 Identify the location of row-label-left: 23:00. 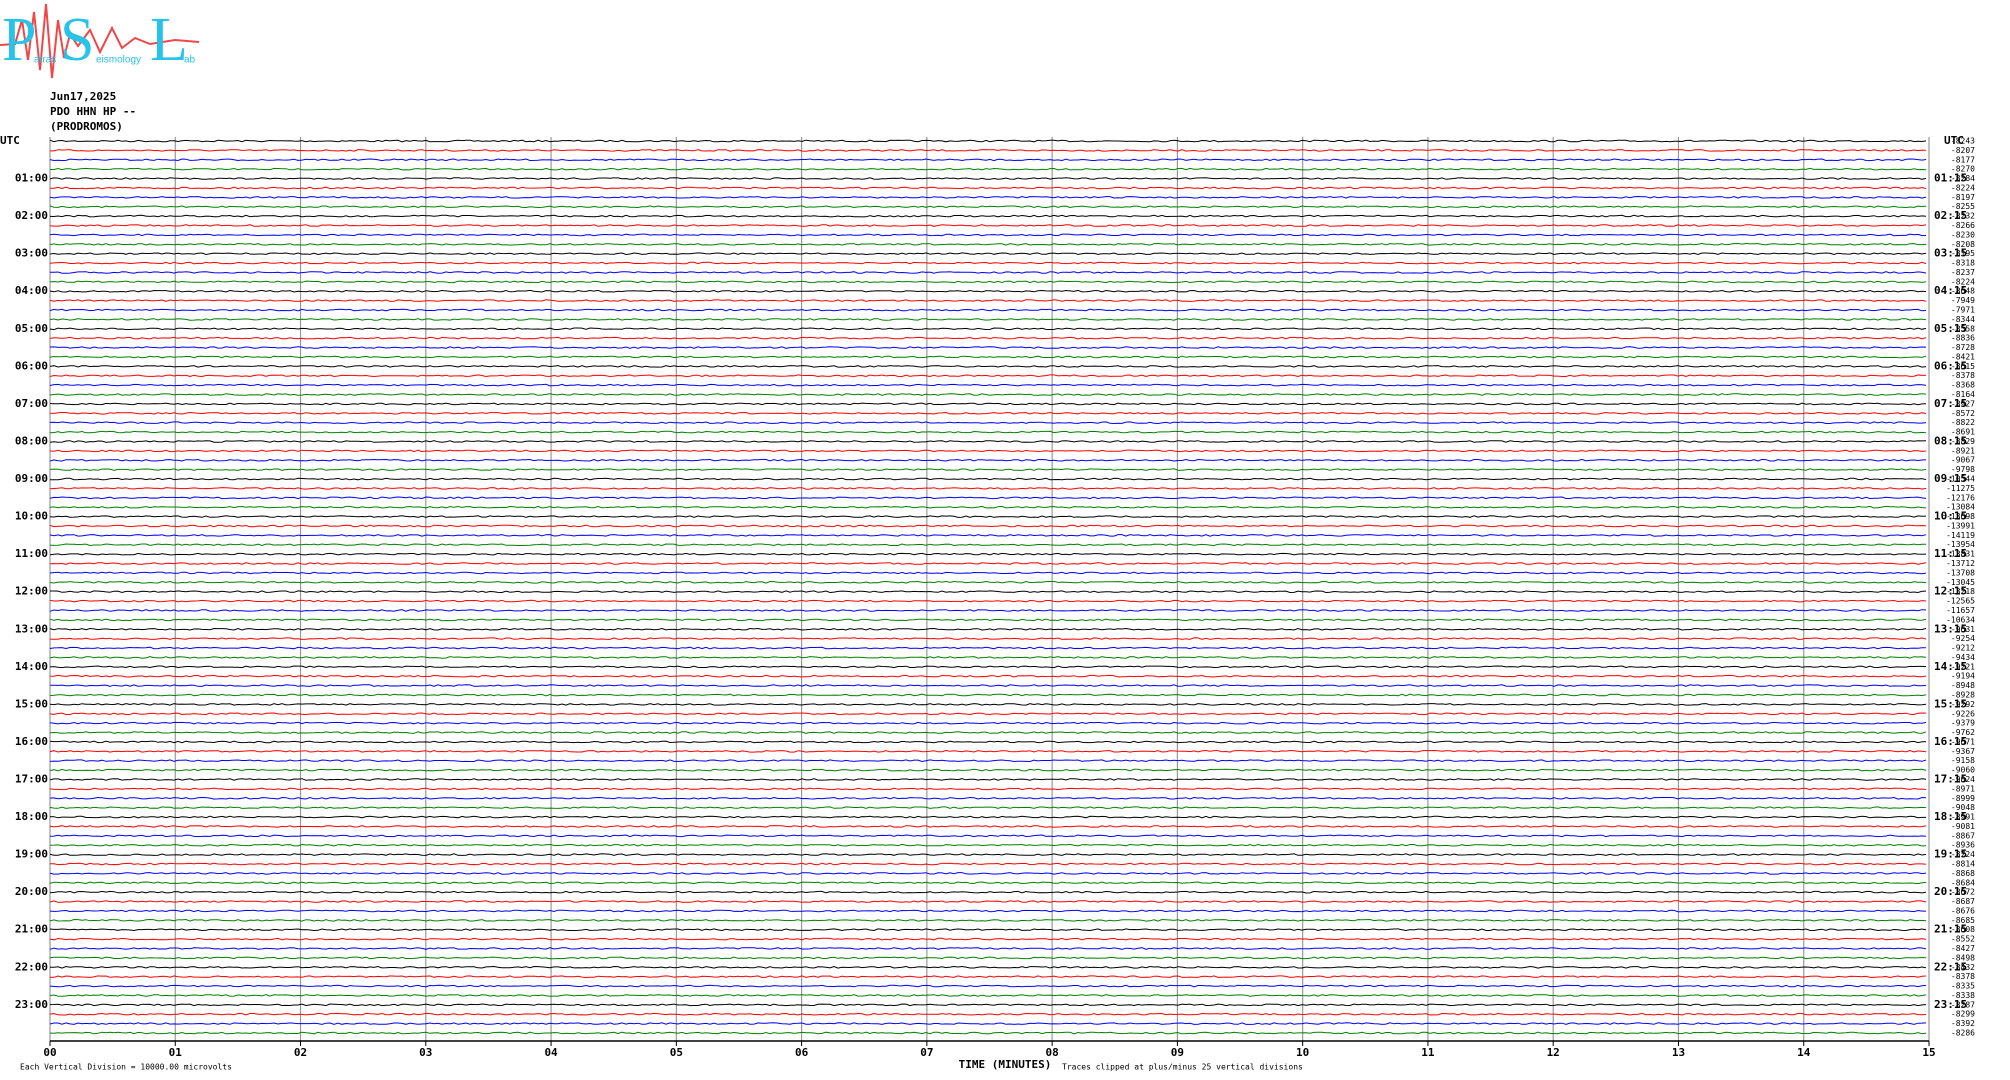
(31, 1004).